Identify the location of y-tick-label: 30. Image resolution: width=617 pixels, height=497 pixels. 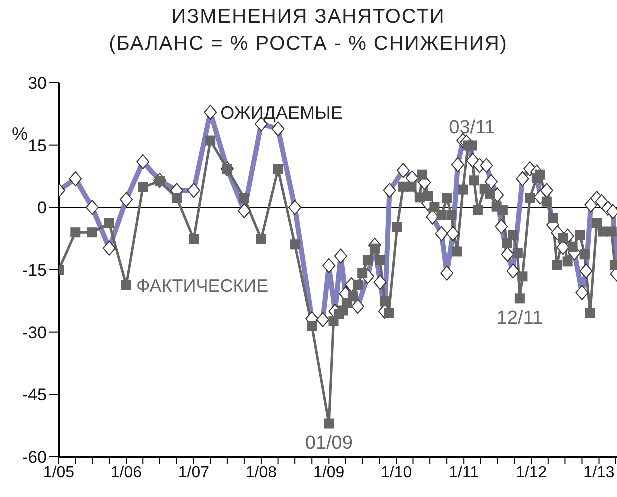
(37, 84).